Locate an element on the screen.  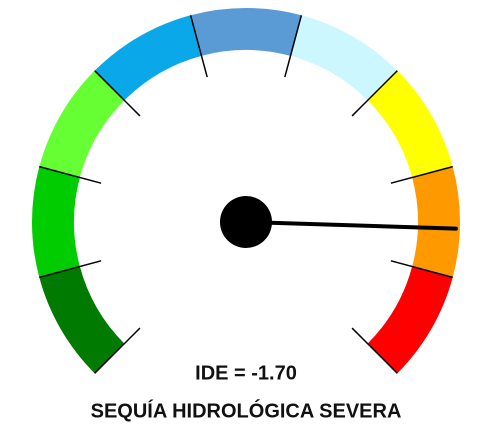
needle-hub is located at coordinates (246, 222).